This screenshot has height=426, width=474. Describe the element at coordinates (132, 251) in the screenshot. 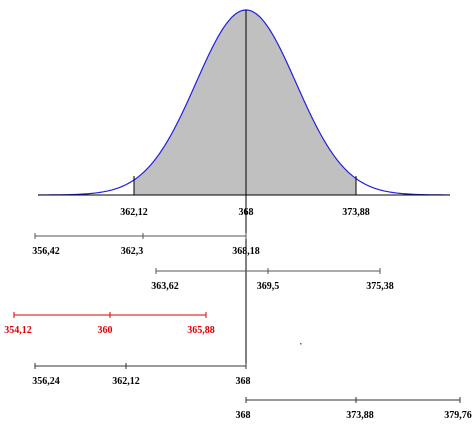

I see `interval-label: 362,3` at that location.